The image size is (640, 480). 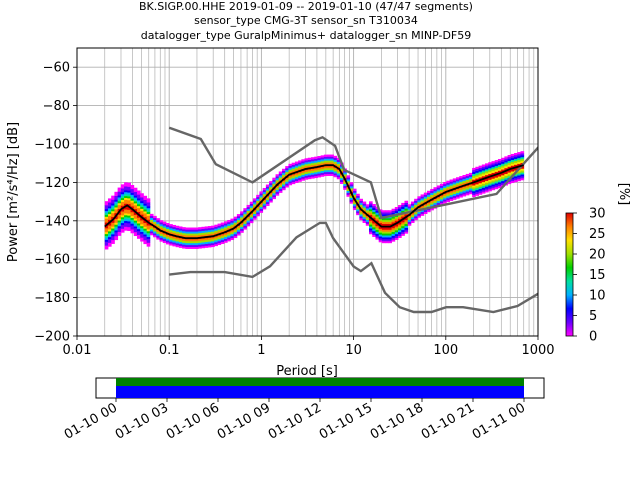 What do you see at coordinates (314, 202) in the screenshot?
I see `median-psd` at bounding box center [314, 202].